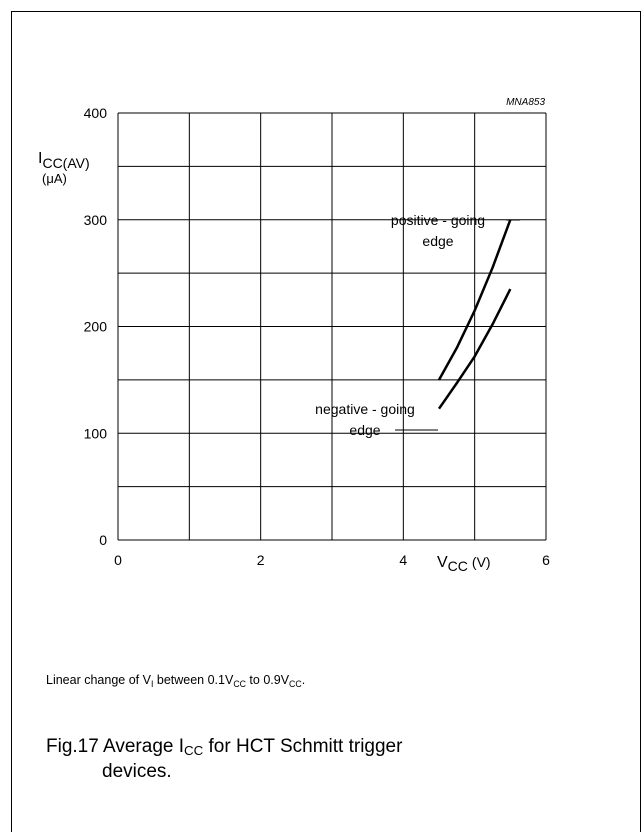  Describe the element at coordinates (54, 178) in the screenshot. I see `y-axis-unit: (μA)` at that location.